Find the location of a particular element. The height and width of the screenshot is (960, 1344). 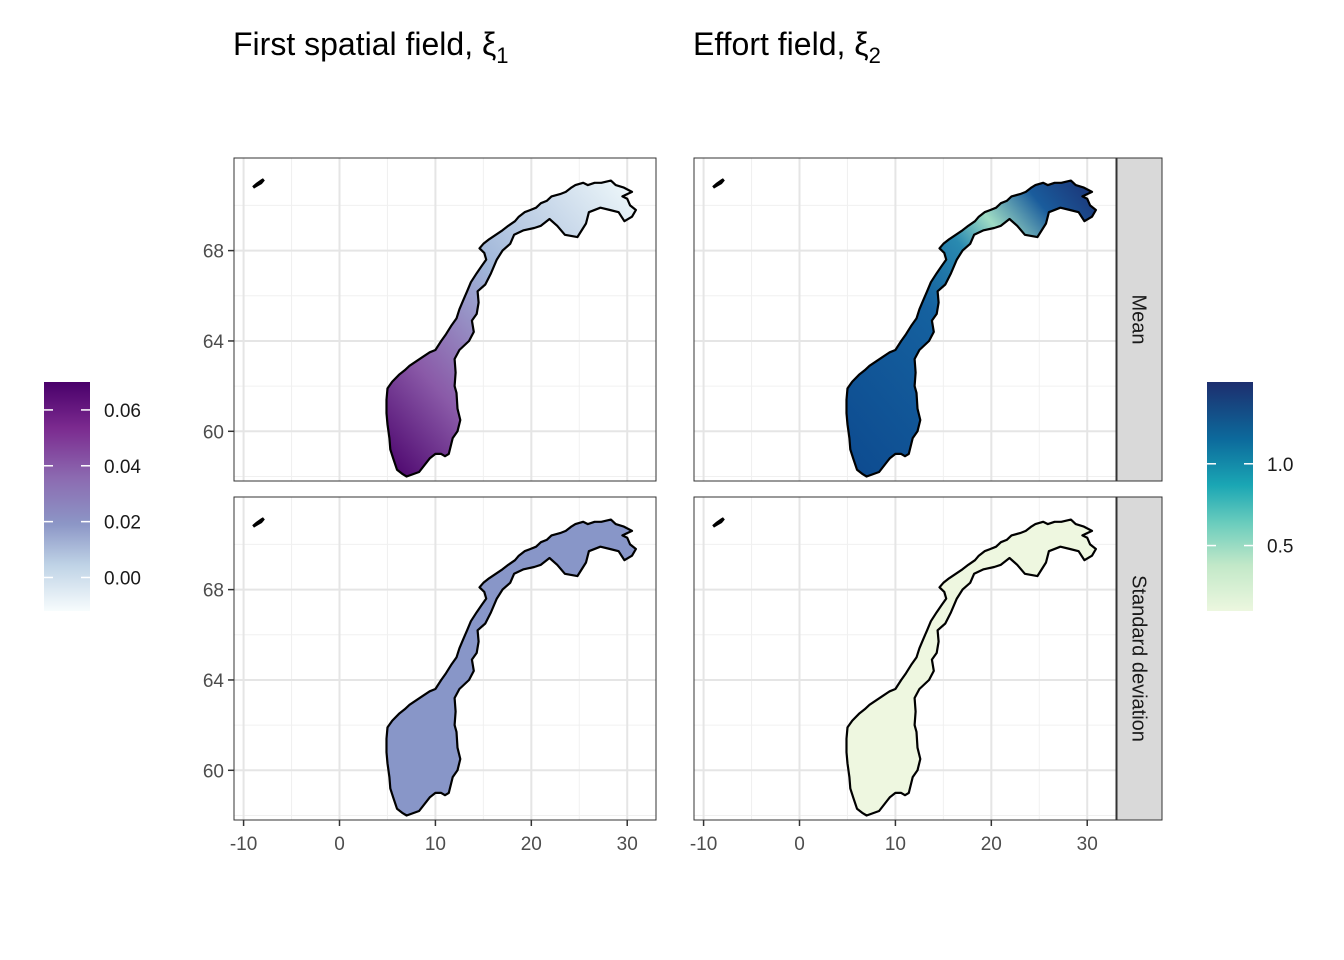

strip-standard-deviation: Standard deviation is located at coordinates (1139, 658).